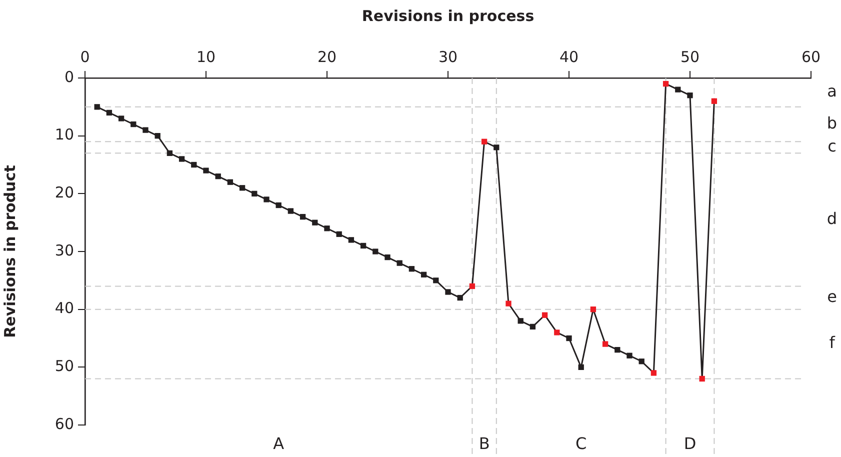 This screenshot has width=841, height=457. What do you see at coordinates (690, 57) in the screenshot?
I see `x-tick-label: 50` at bounding box center [690, 57].